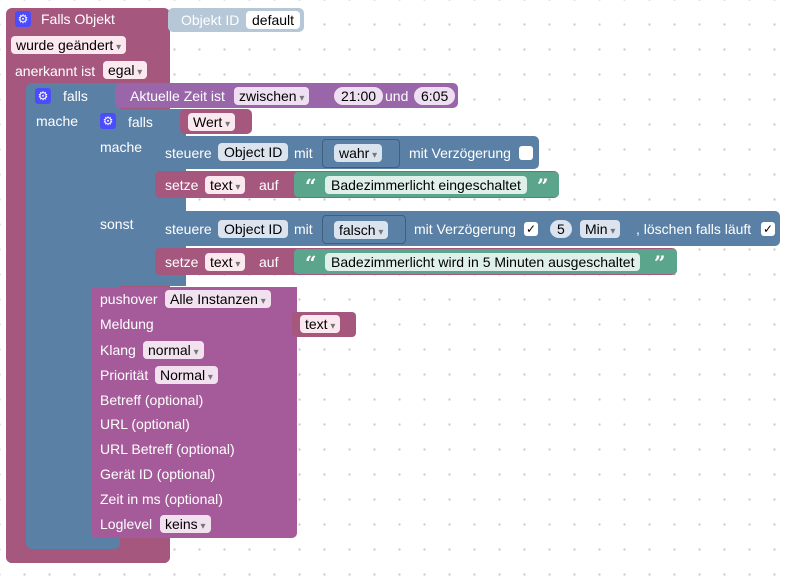 The height and width of the screenshot is (576, 791). Describe the element at coordinates (161, 499) in the screenshot. I see `pushover-zeit: Zeit in ms (optional)` at that location.